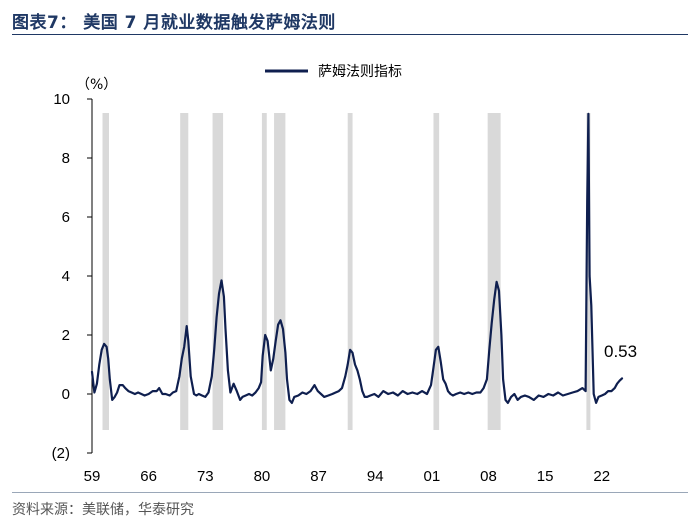 Image resolution: width=700 pixels, height=529 pixels. What do you see at coordinates (432, 476) in the screenshot?
I see `x-tick-label-6: 01` at bounding box center [432, 476].